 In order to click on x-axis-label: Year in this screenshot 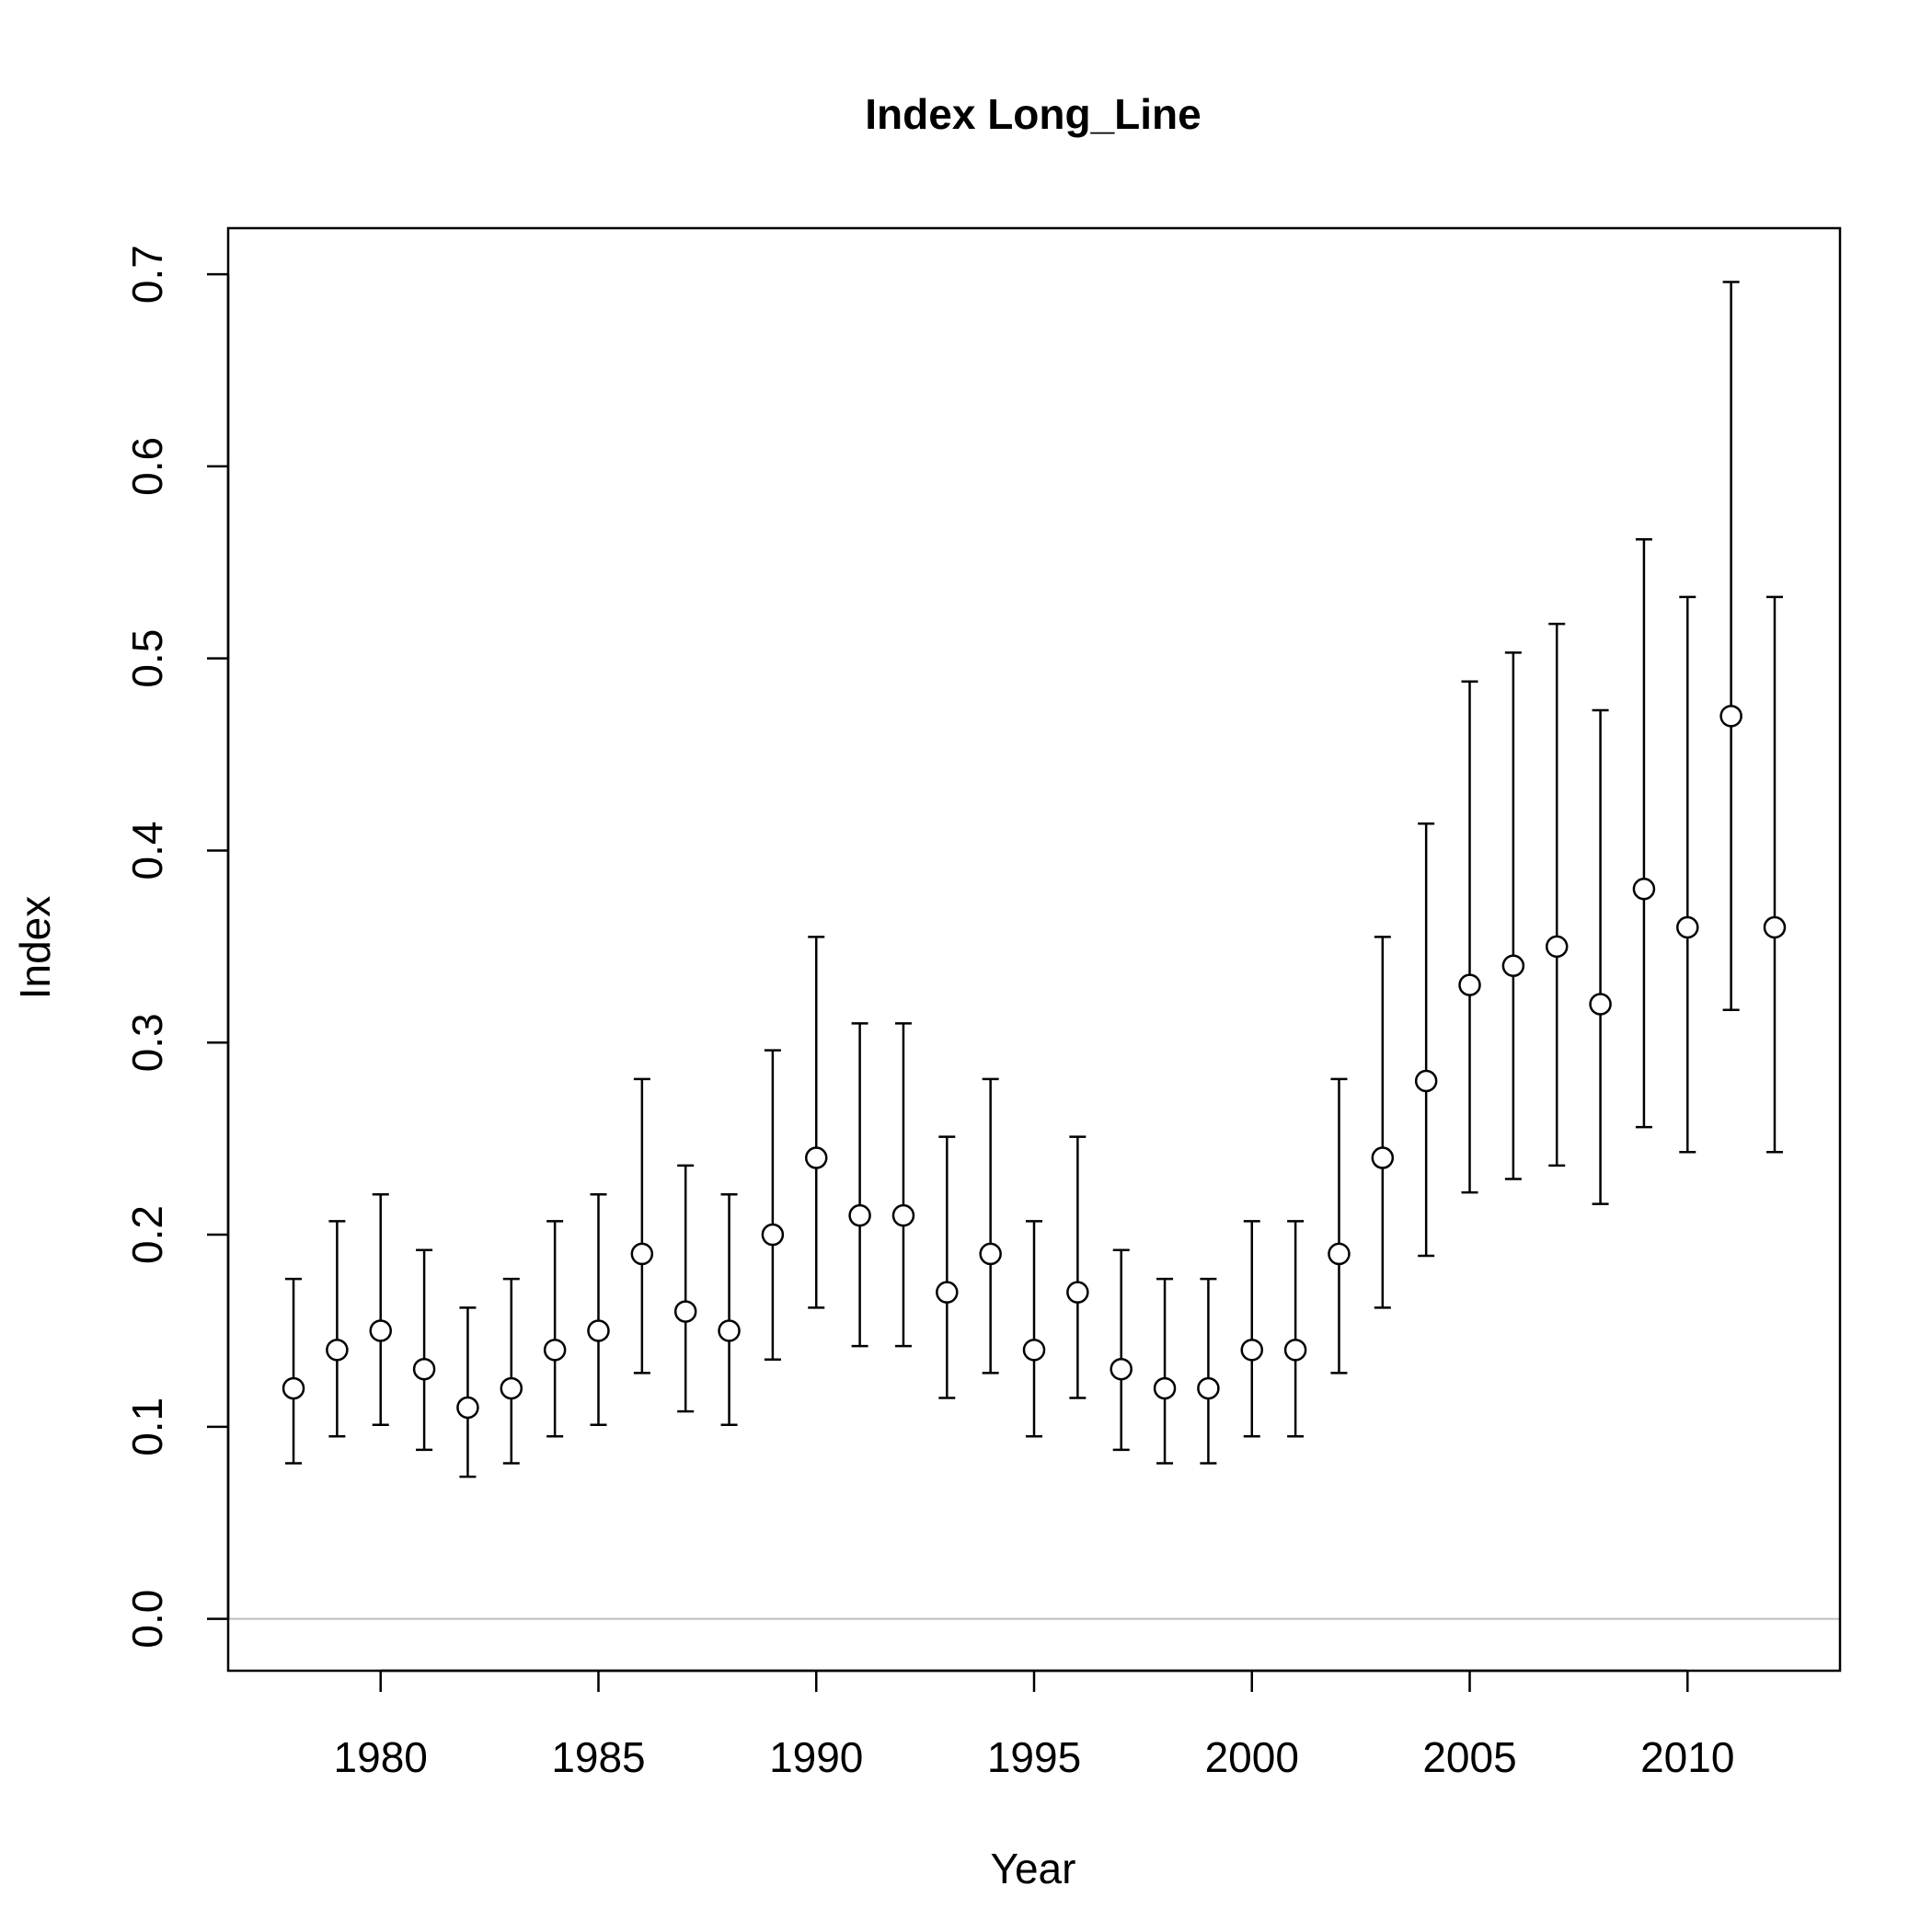, I will do `click(1033, 1868)`.